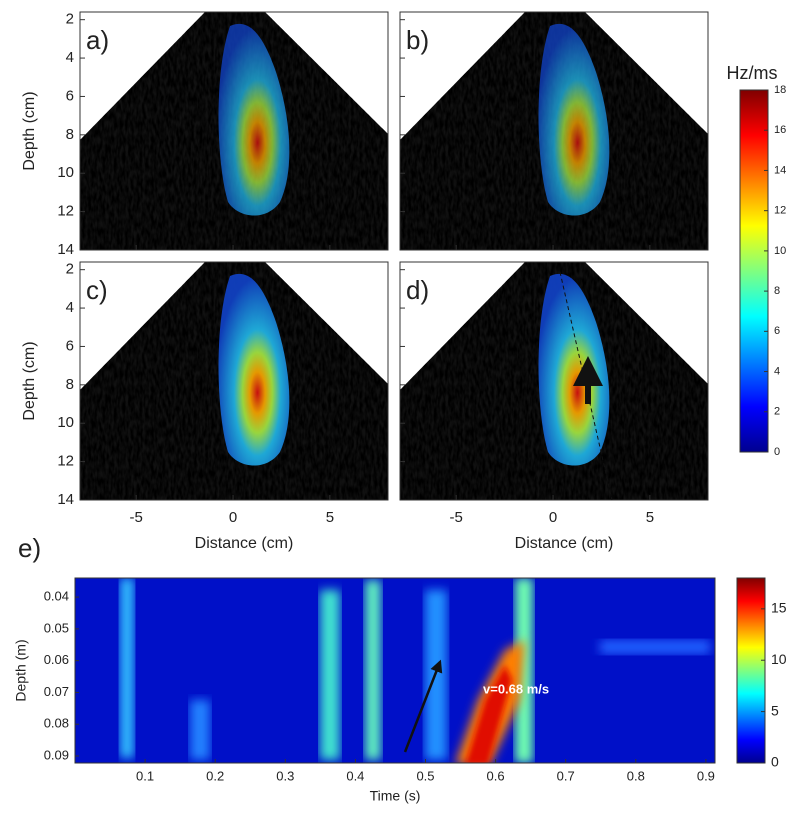  Describe the element at coordinates (97, 290) in the screenshot. I see `panel-label: c)` at that location.